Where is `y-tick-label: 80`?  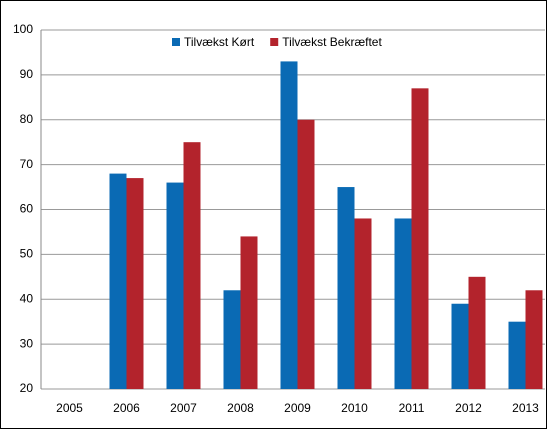
y-tick-label: 80 is located at coordinates (27, 119).